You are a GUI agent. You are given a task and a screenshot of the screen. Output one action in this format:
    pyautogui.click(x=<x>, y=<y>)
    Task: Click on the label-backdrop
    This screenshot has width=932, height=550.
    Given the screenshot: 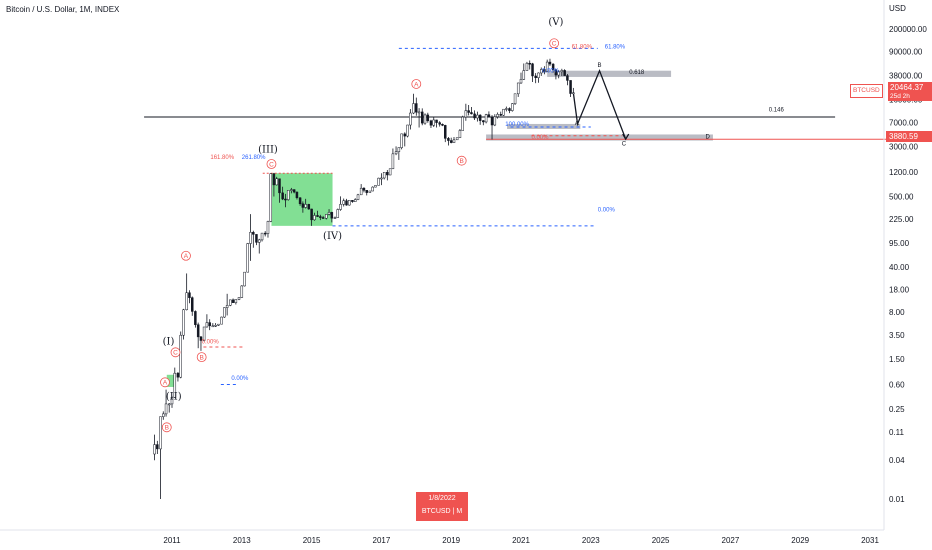 What is the action you would take?
    pyautogui.click(x=544, y=76)
    